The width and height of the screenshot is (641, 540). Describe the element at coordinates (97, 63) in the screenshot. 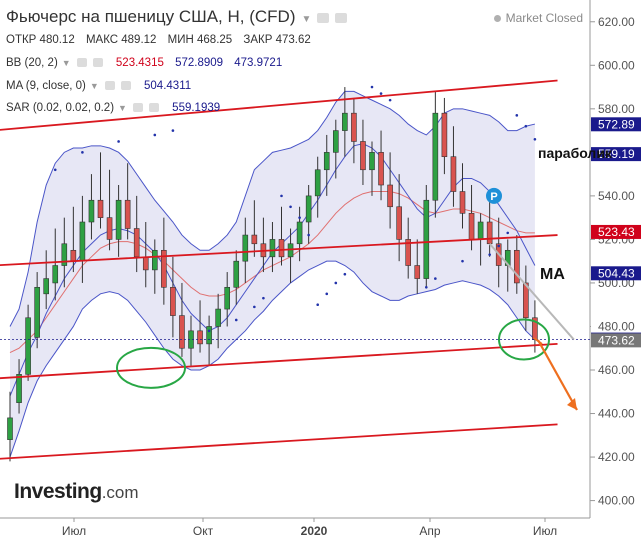

I see `bb-visibility-icon` at that location.